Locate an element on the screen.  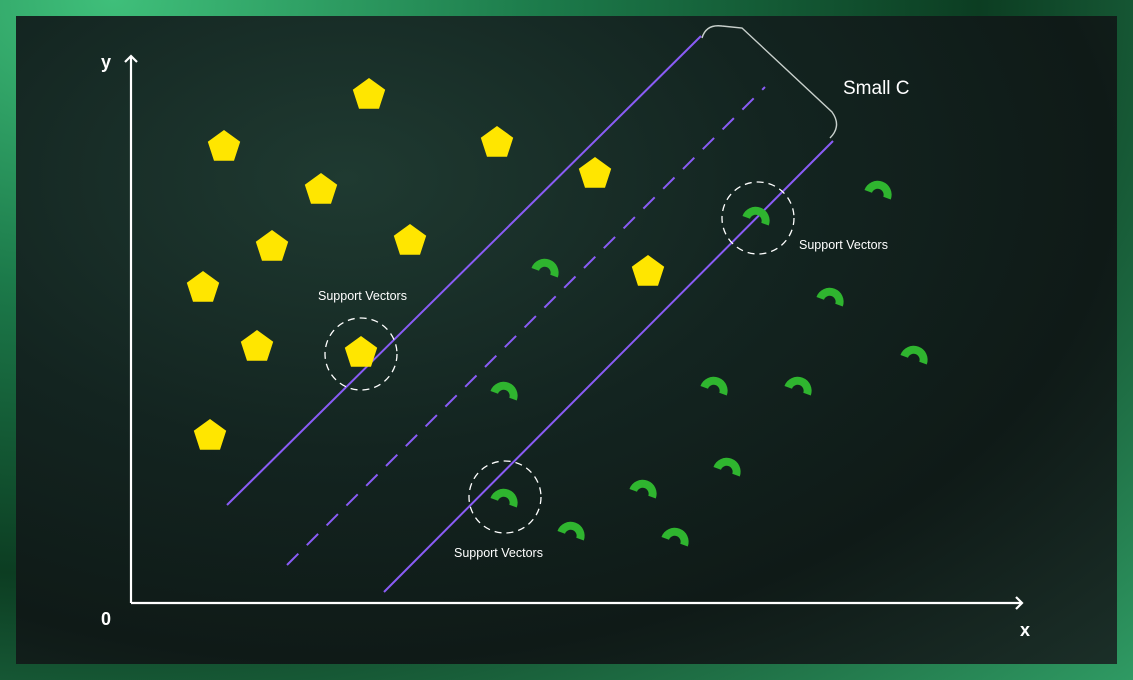
origin-label: 0 is located at coordinates (106, 619).